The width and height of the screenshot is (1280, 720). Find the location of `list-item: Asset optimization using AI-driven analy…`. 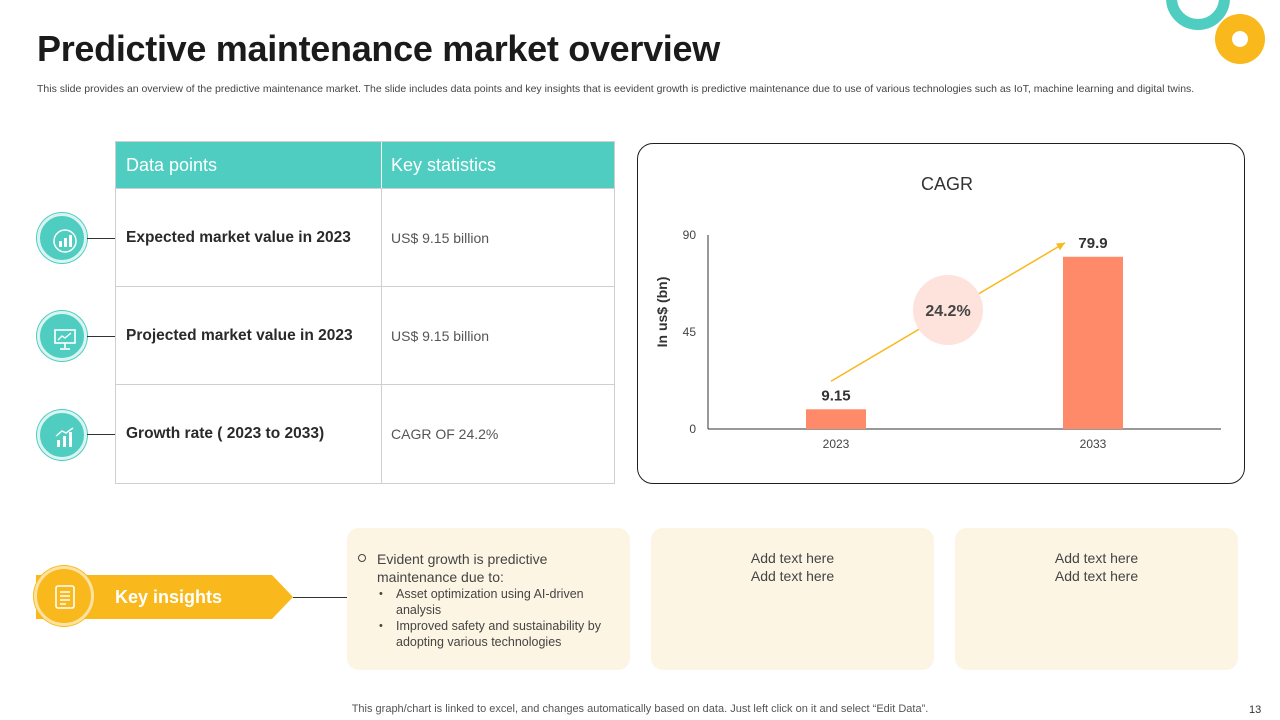

list-item: Asset optimization using AI-driven analy… is located at coordinates (502, 602).